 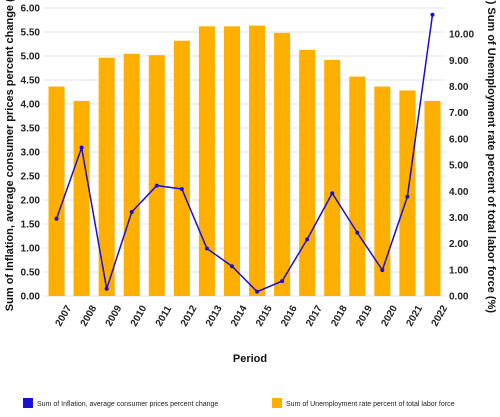 What do you see at coordinates (31, 105) in the screenshot?
I see `y-tick-label: 4.00` at bounding box center [31, 105].